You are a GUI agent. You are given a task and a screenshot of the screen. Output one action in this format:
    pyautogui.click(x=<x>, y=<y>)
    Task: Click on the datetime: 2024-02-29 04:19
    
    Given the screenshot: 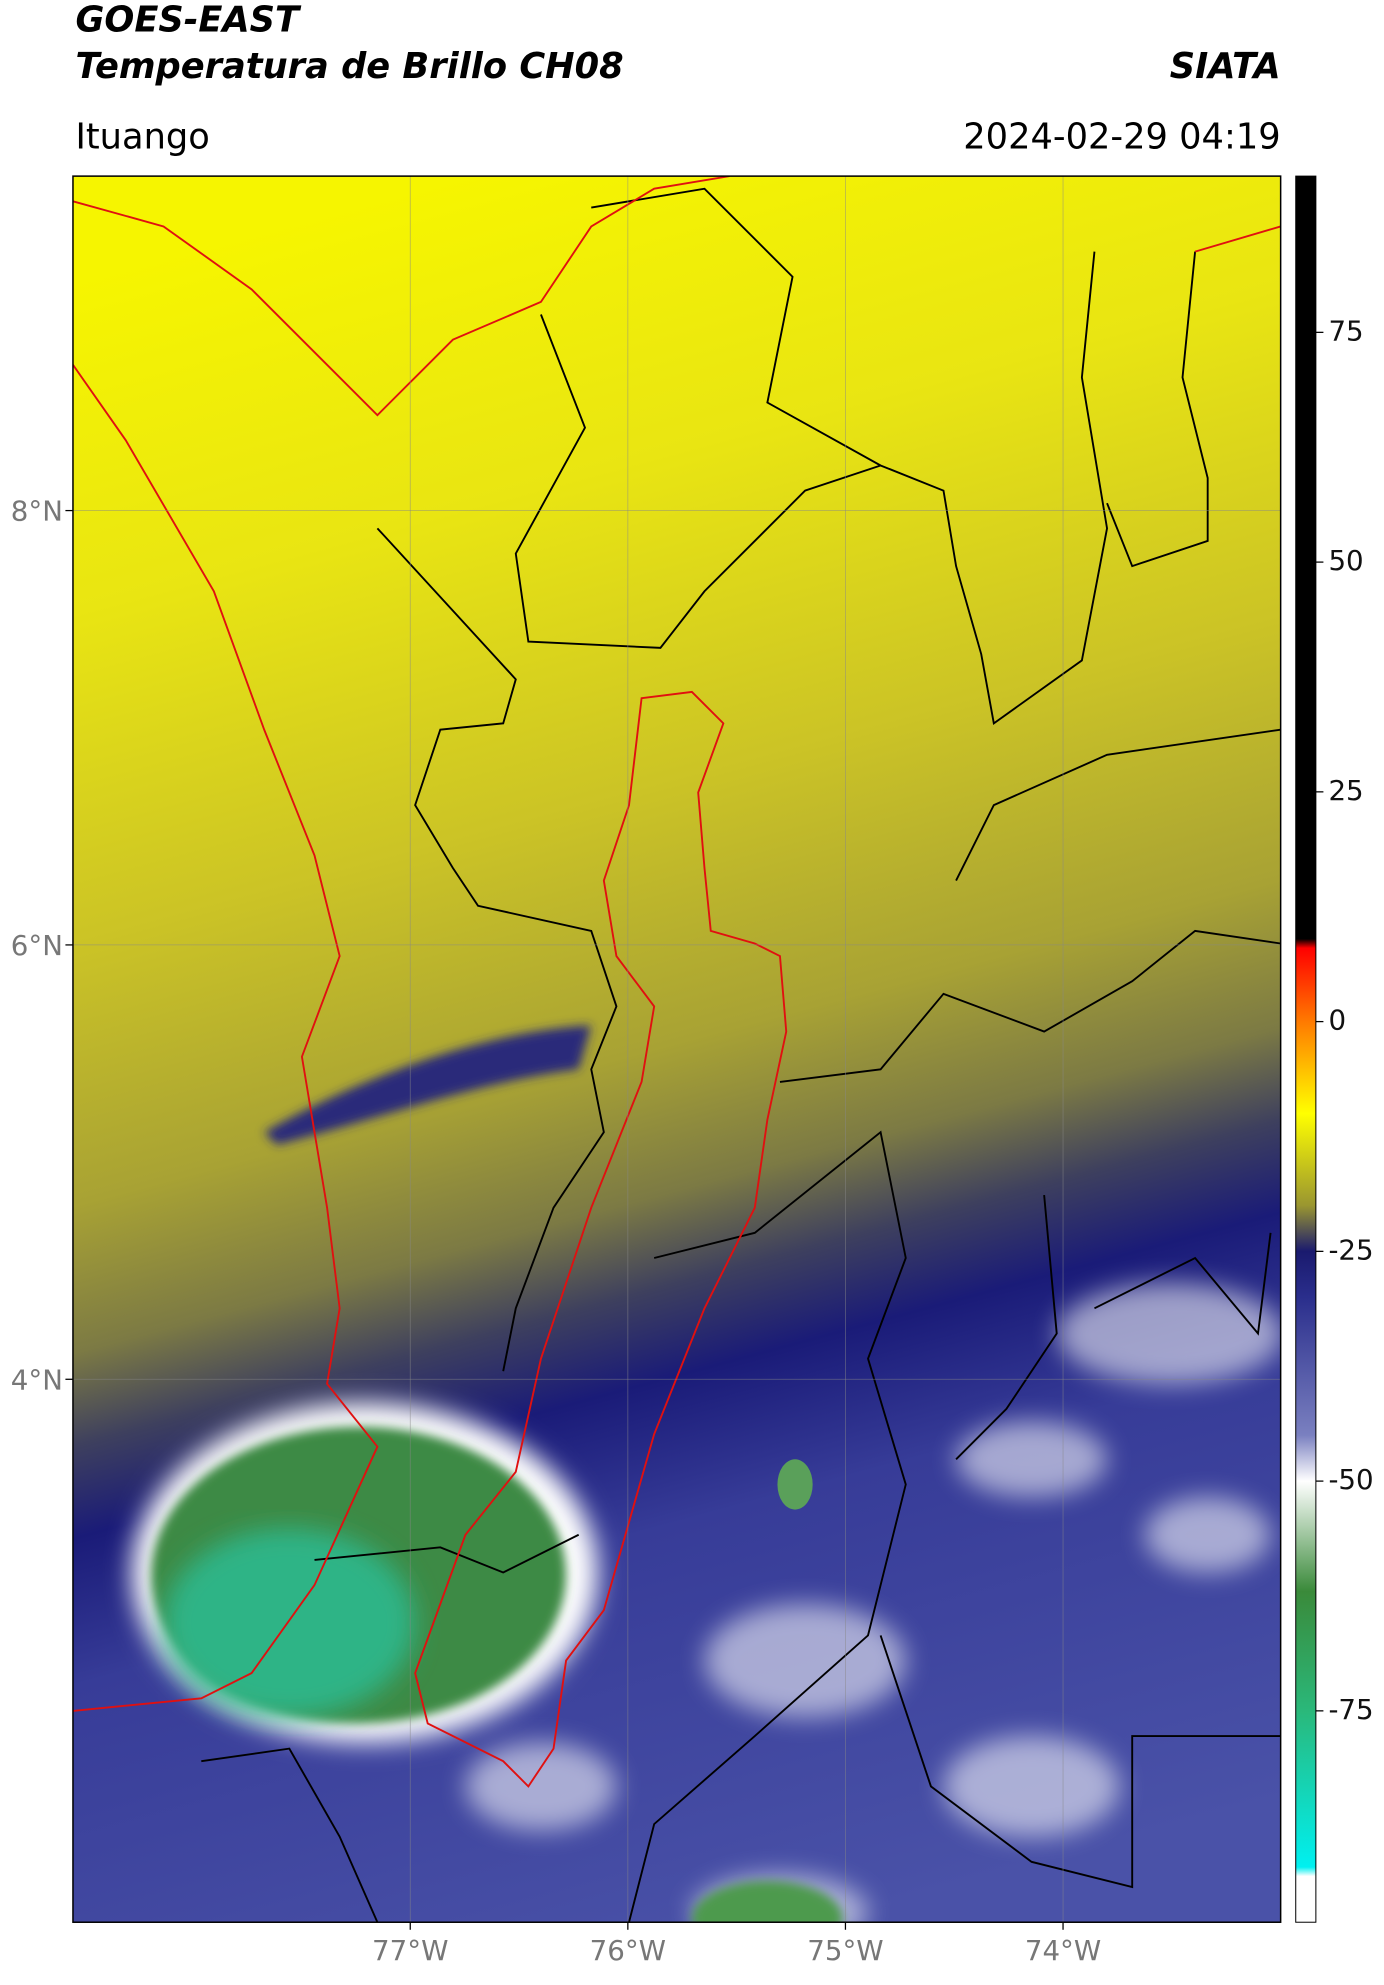 What is the action you would take?
    pyautogui.click(x=1121, y=136)
    